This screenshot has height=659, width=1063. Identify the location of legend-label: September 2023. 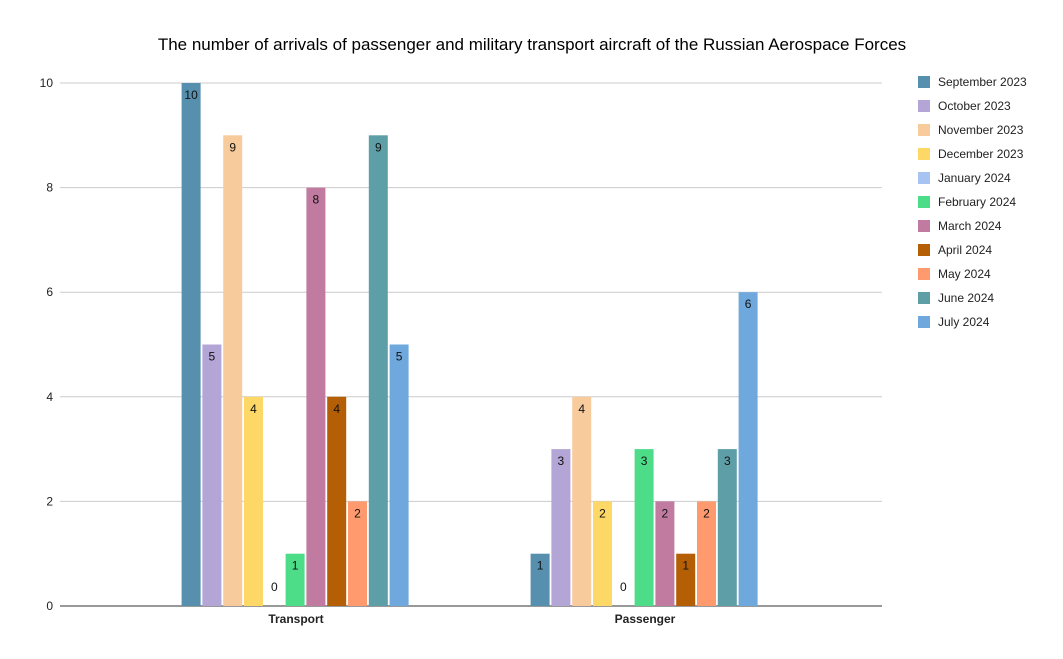
(982, 82).